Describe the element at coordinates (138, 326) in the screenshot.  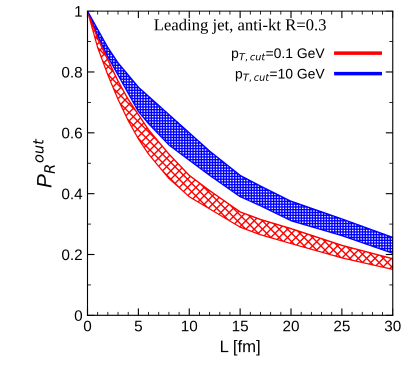
I see `x-tick-label: 5` at that location.